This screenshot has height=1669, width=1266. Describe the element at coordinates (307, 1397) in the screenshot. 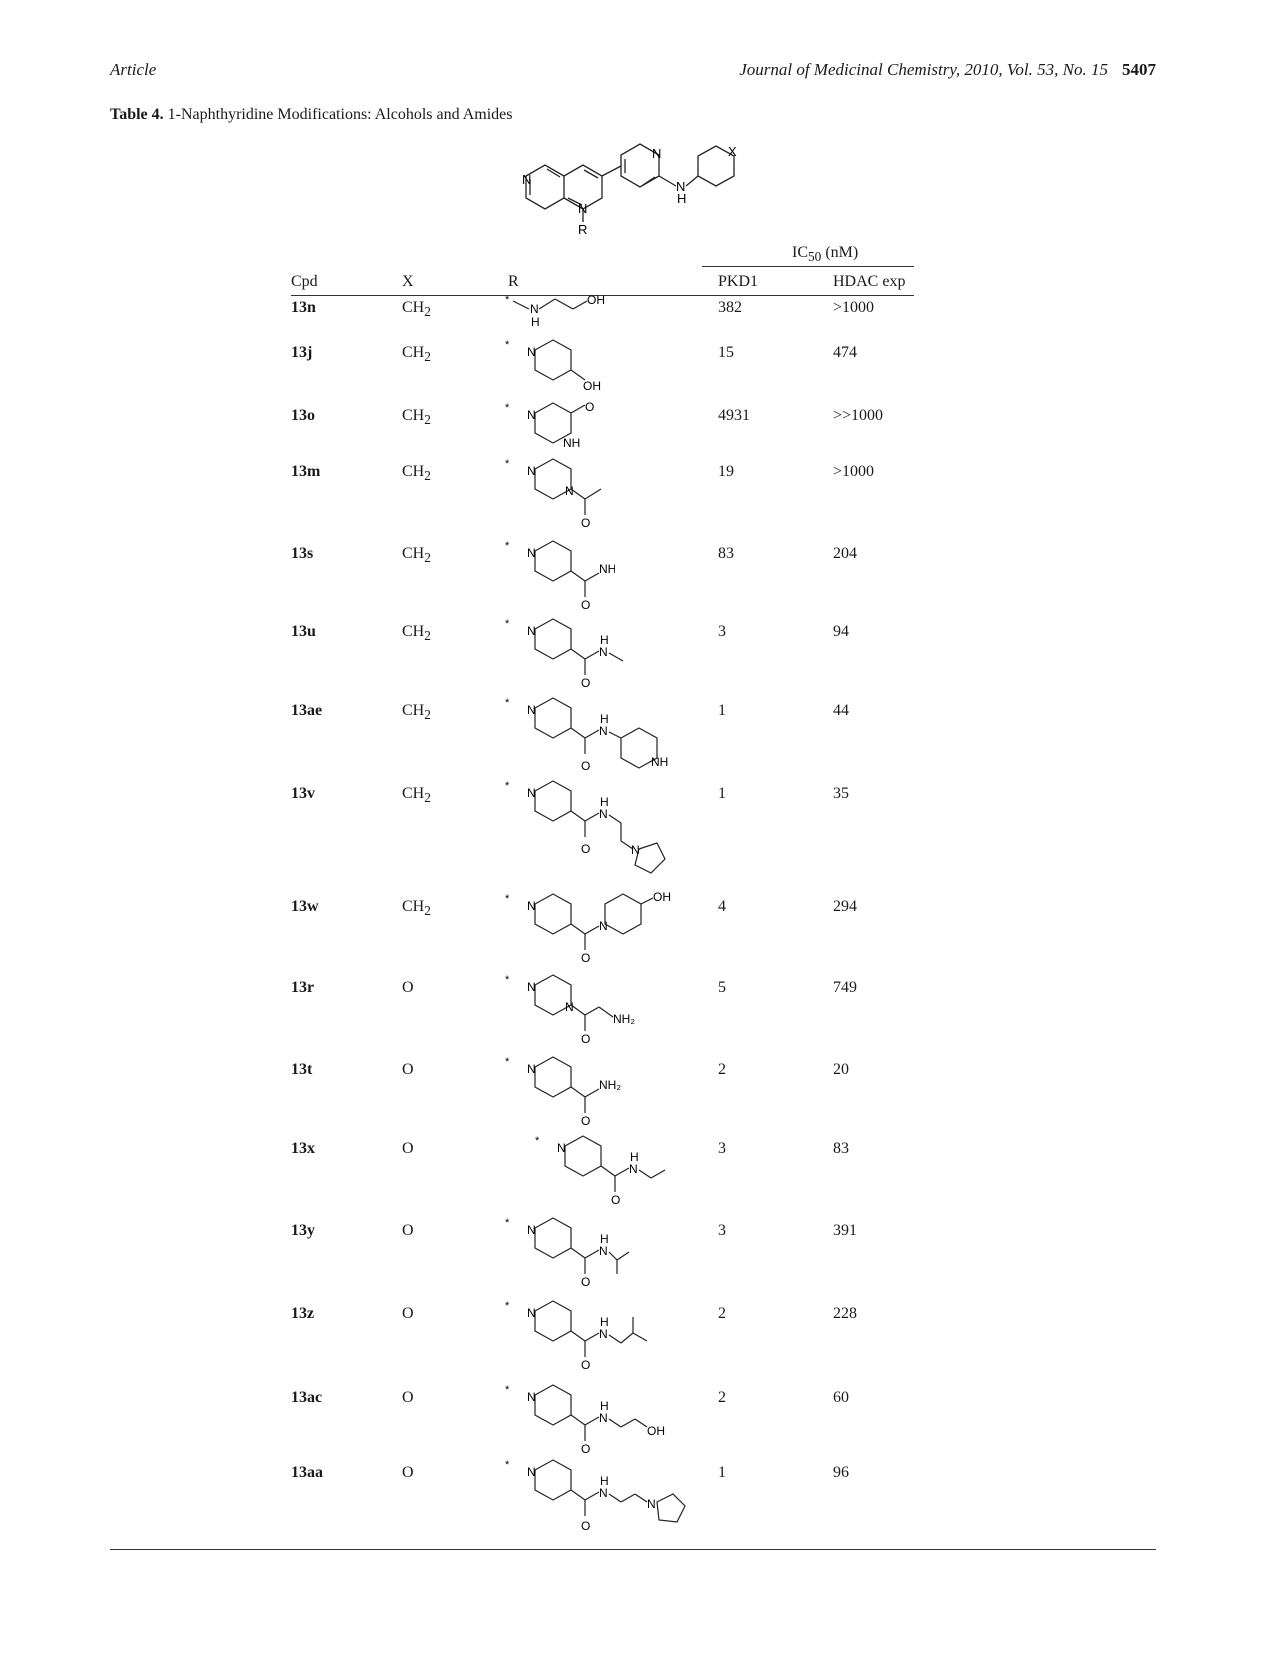

I see `cpd-cell: 13ac` at that location.